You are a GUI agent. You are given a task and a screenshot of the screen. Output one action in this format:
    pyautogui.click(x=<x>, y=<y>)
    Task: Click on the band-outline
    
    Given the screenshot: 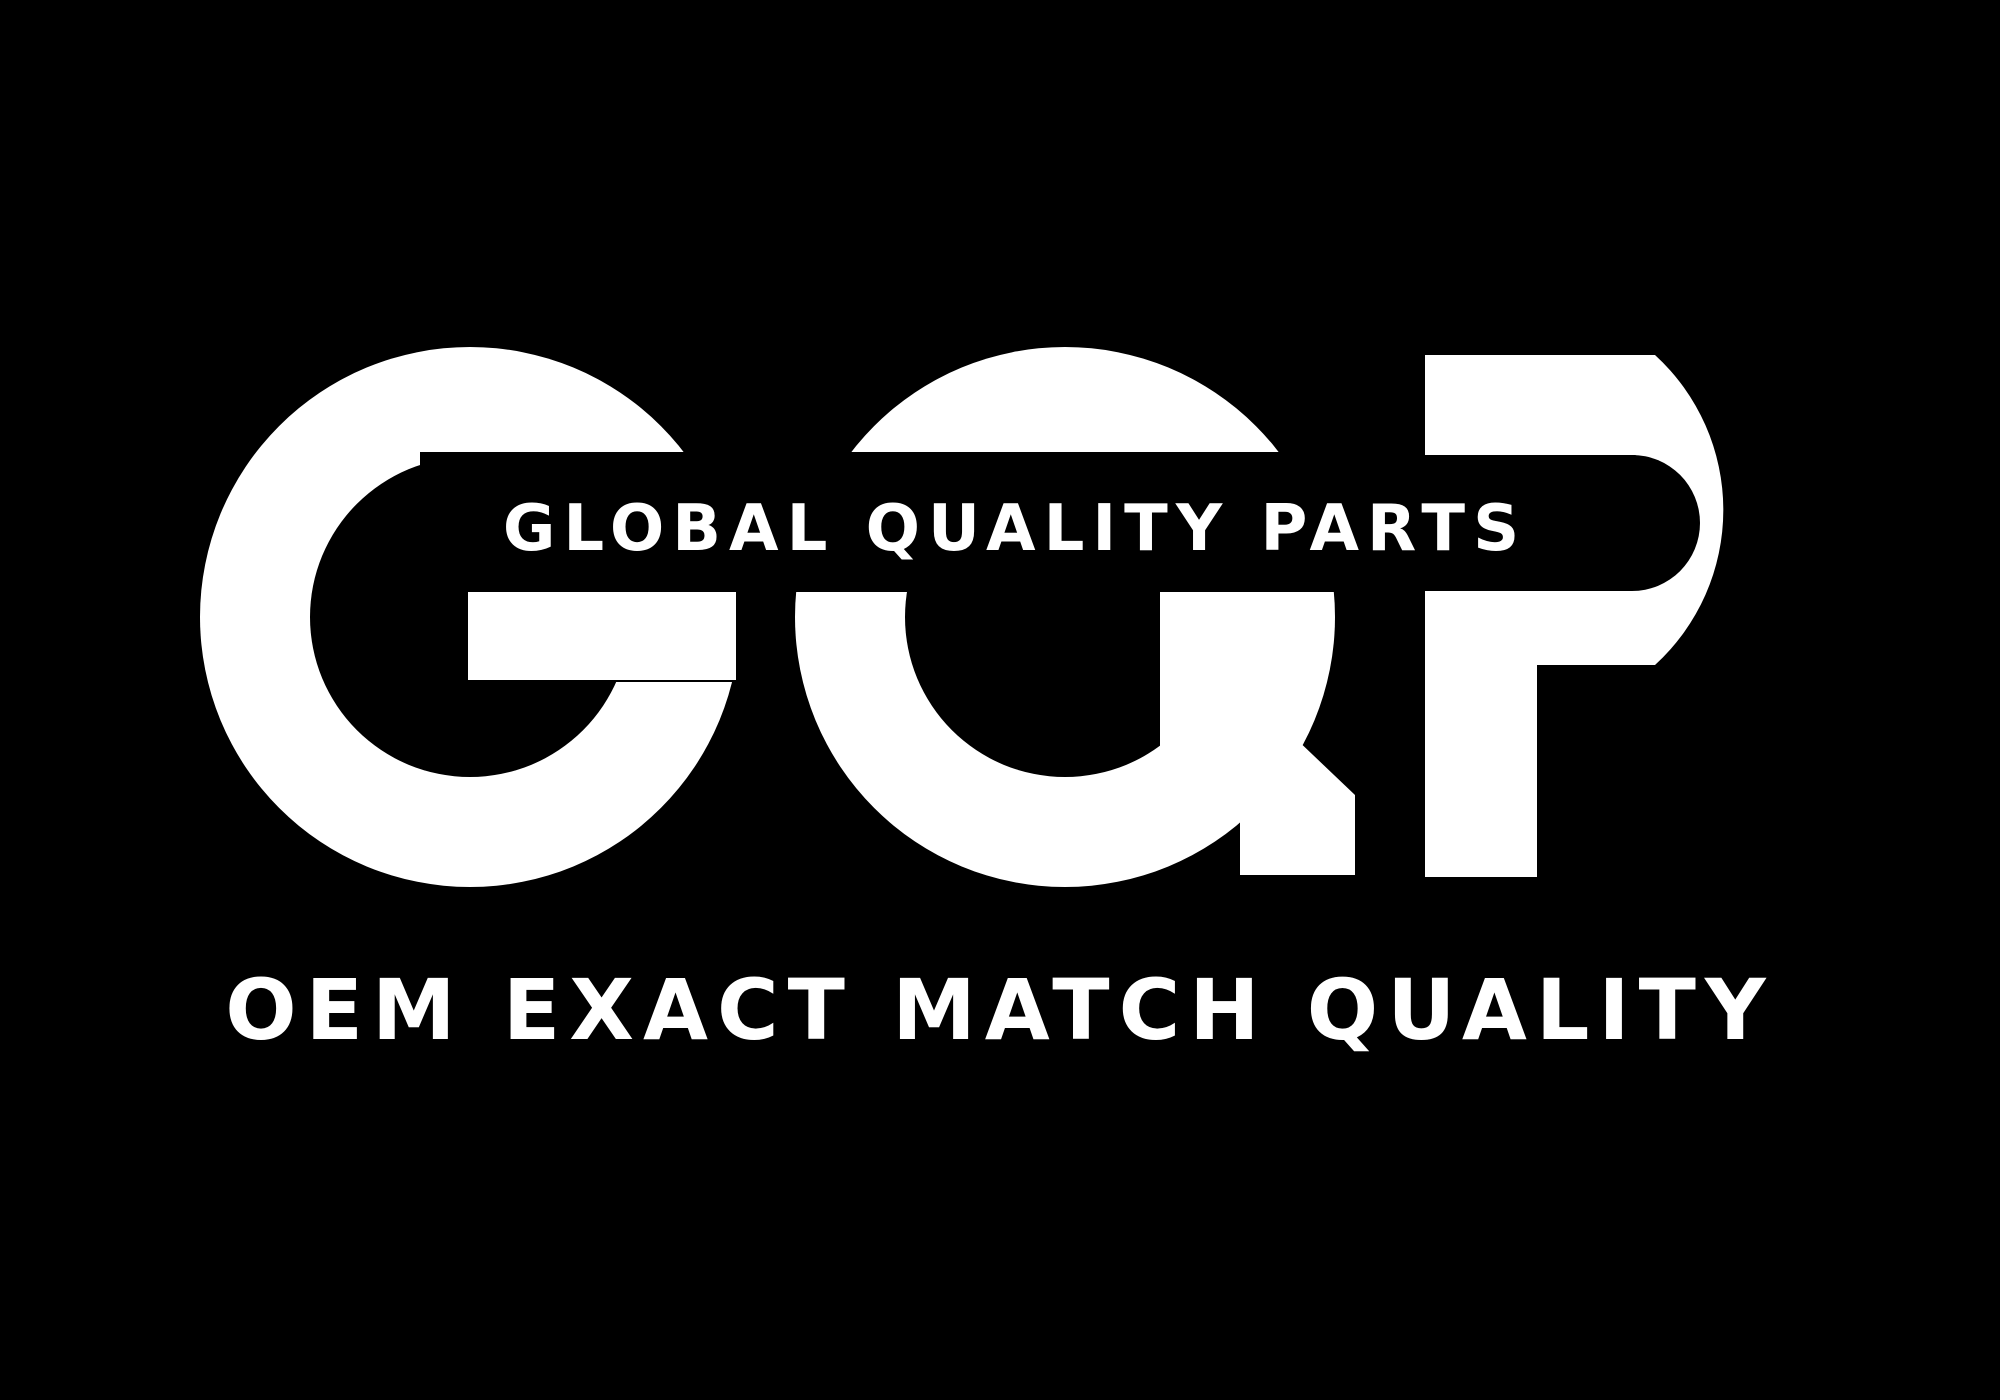 What is the action you would take?
    pyautogui.click(x=1060, y=523)
    